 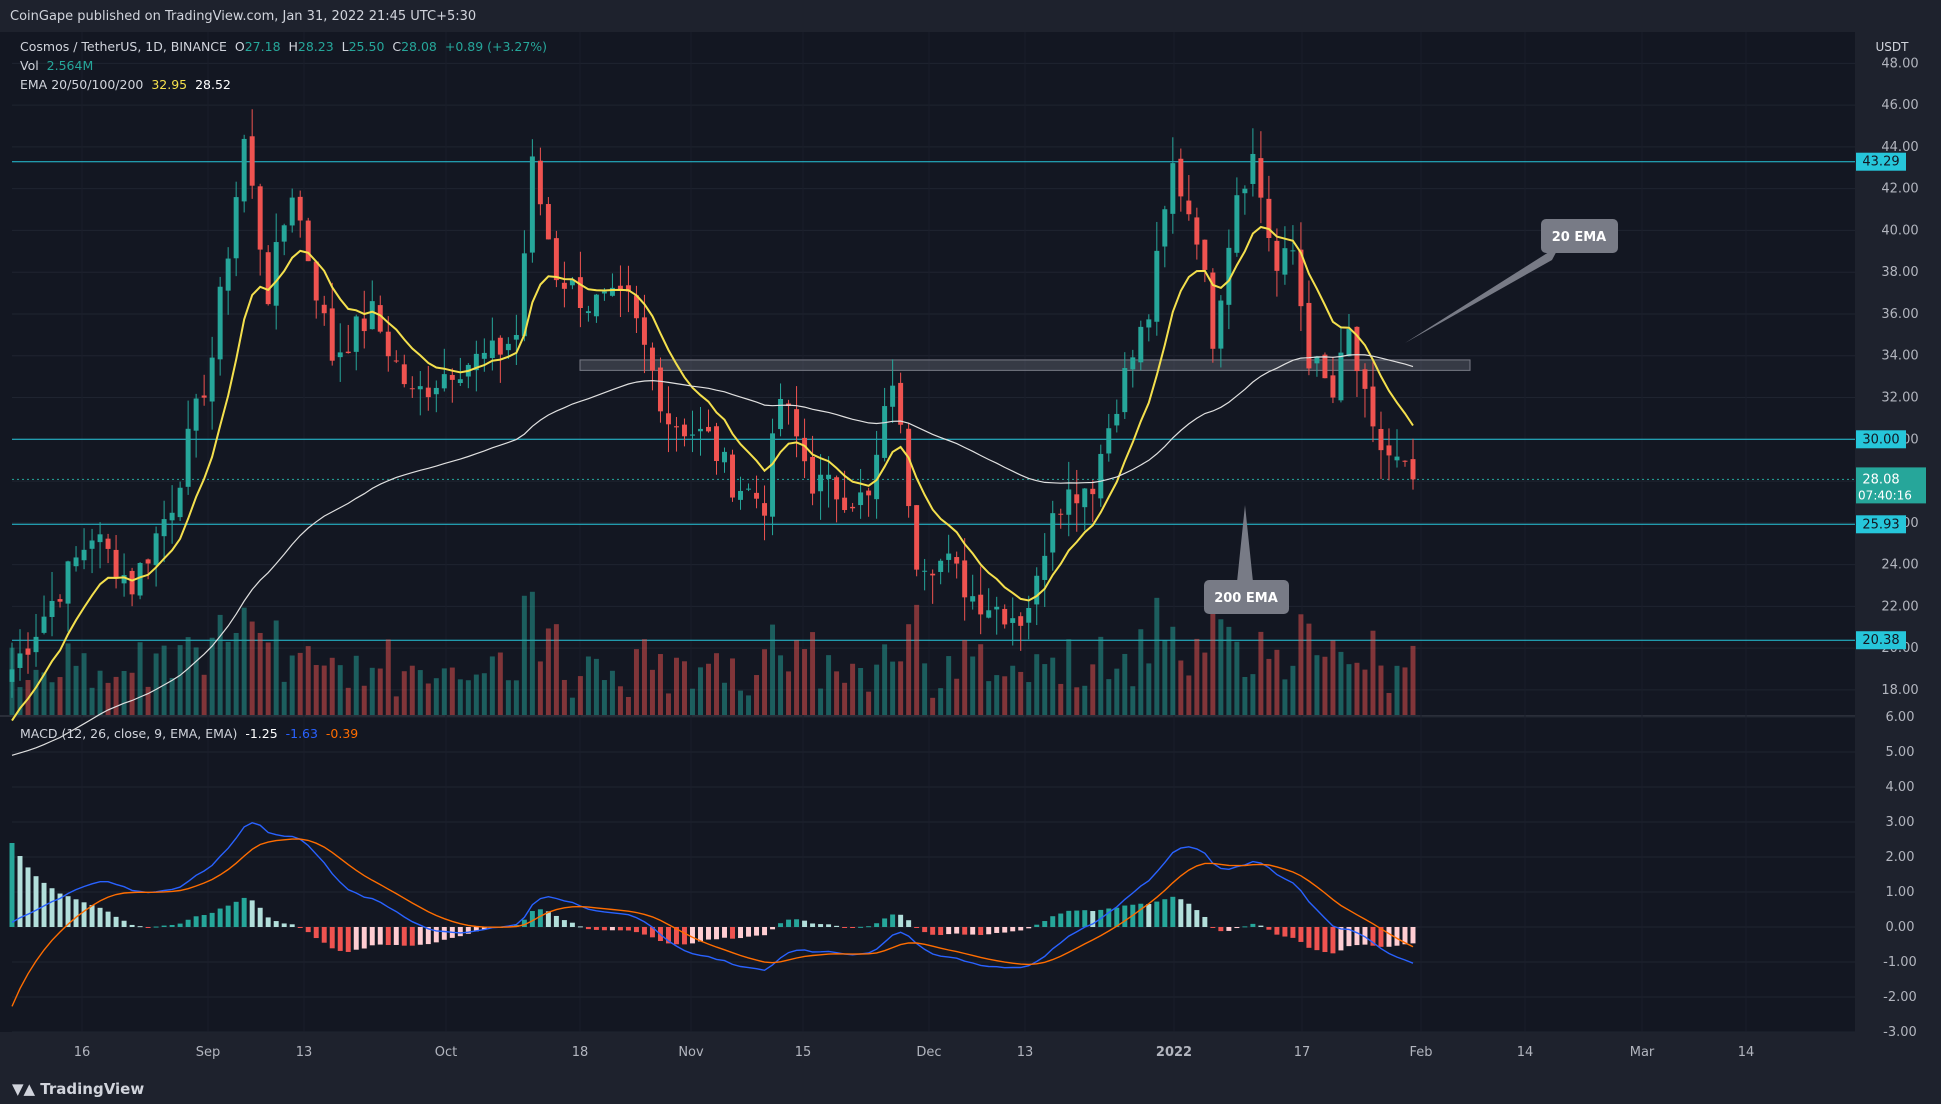 I want to click on macd-tick-label: 6.00, so click(x=1900, y=717).